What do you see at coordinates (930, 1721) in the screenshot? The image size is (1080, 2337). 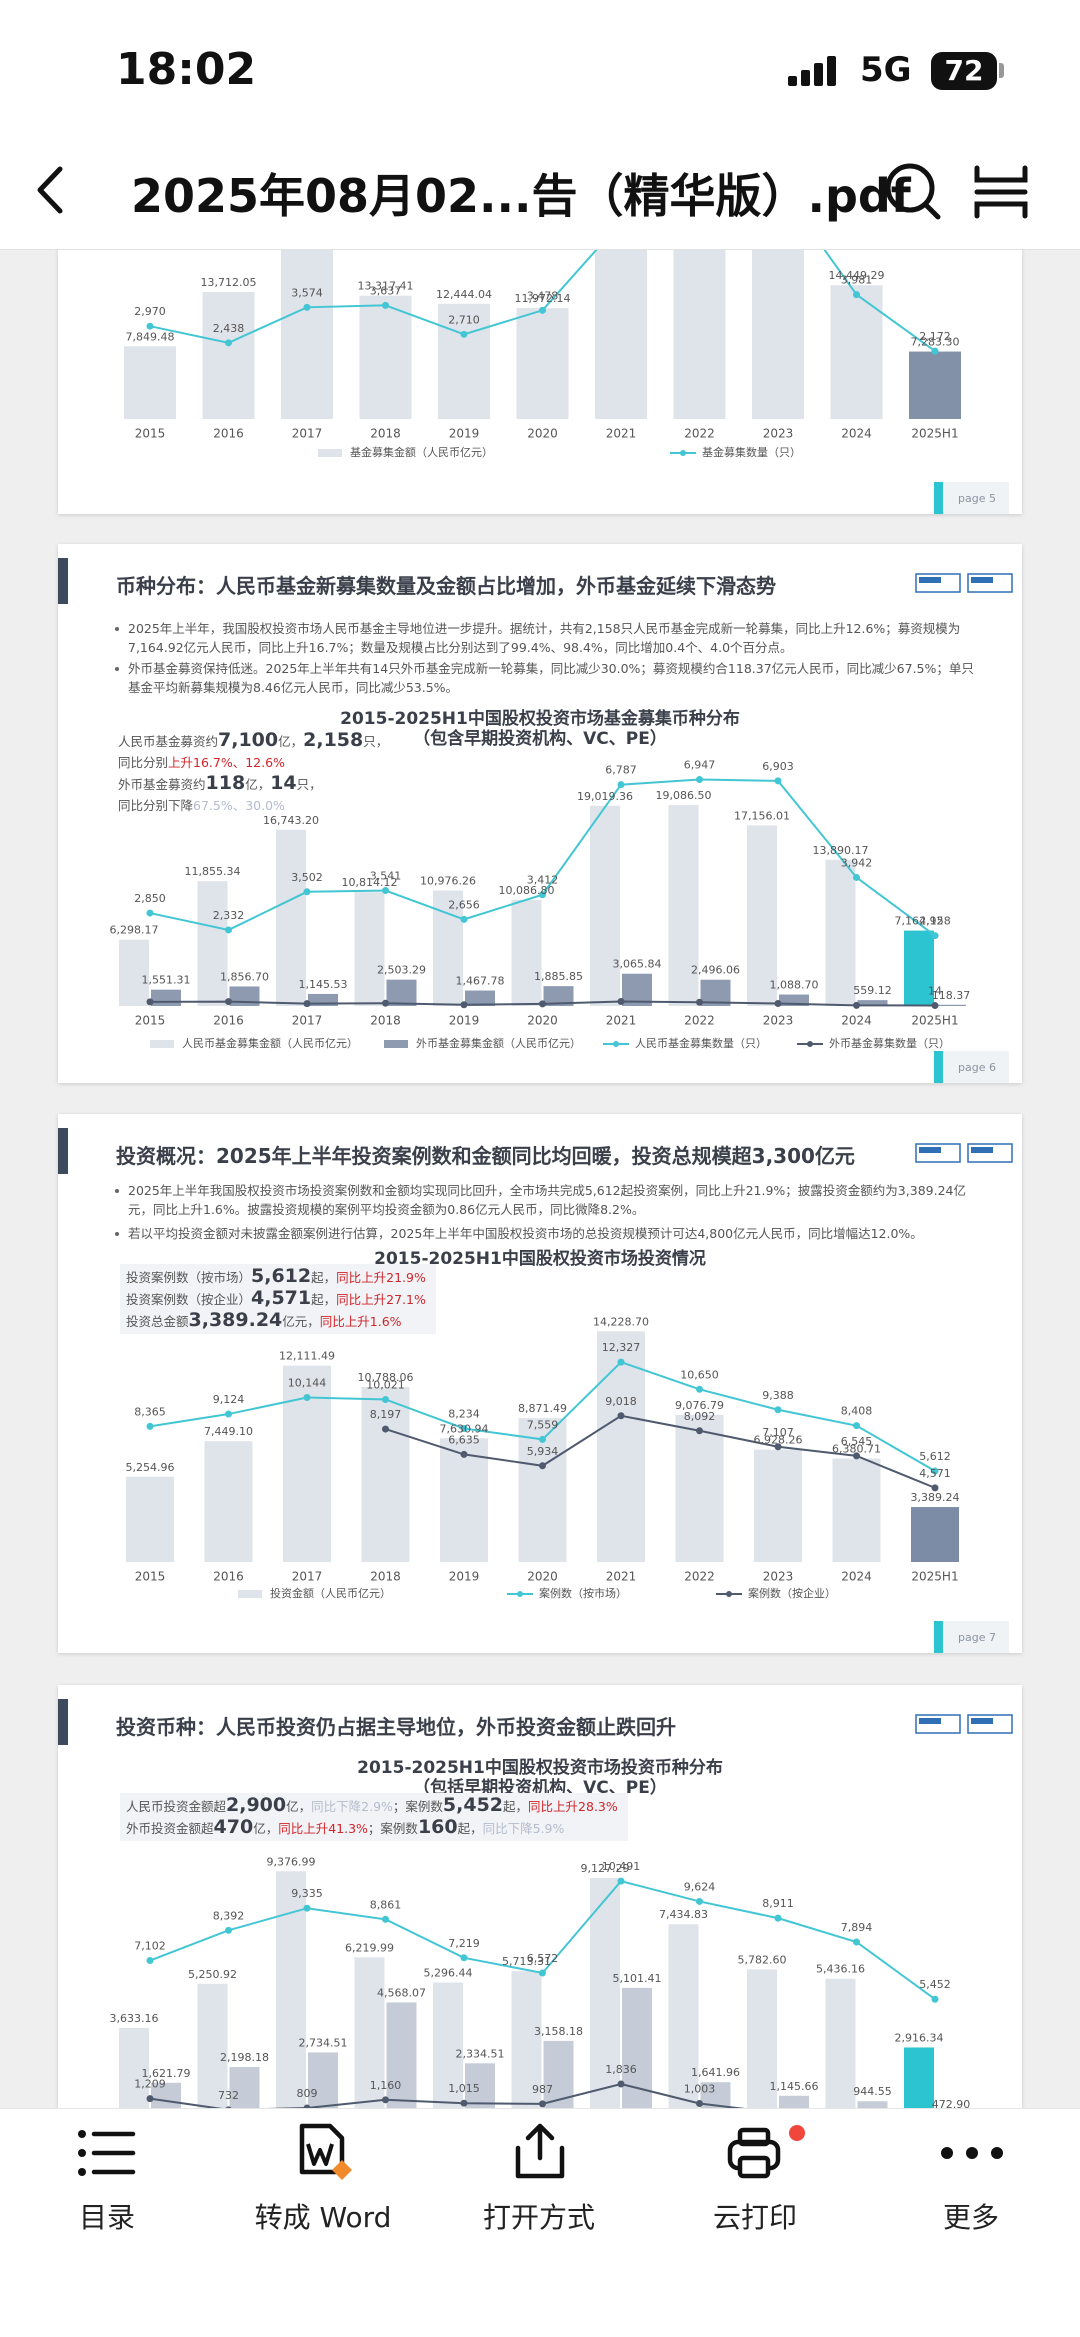 I see `logo-mark` at bounding box center [930, 1721].